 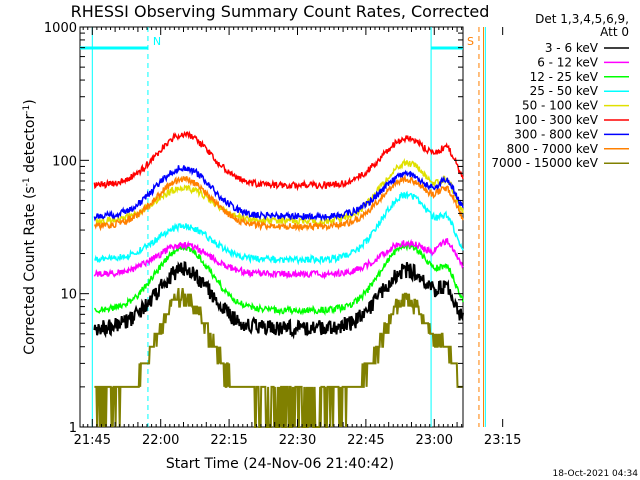 I want to click on legend-label: 12 - 25 keV, so click(x=564, y=77).